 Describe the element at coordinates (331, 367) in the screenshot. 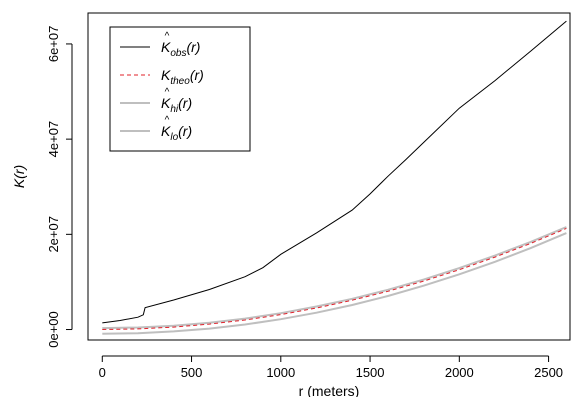

I see `x-axis: 0 500 1000 1500 2000 2500` at that location.